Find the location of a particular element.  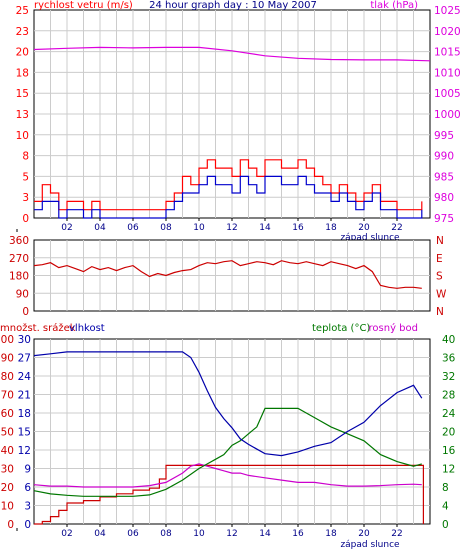

pressure-y-tick: 1015 is located at coordinates (447, 53).